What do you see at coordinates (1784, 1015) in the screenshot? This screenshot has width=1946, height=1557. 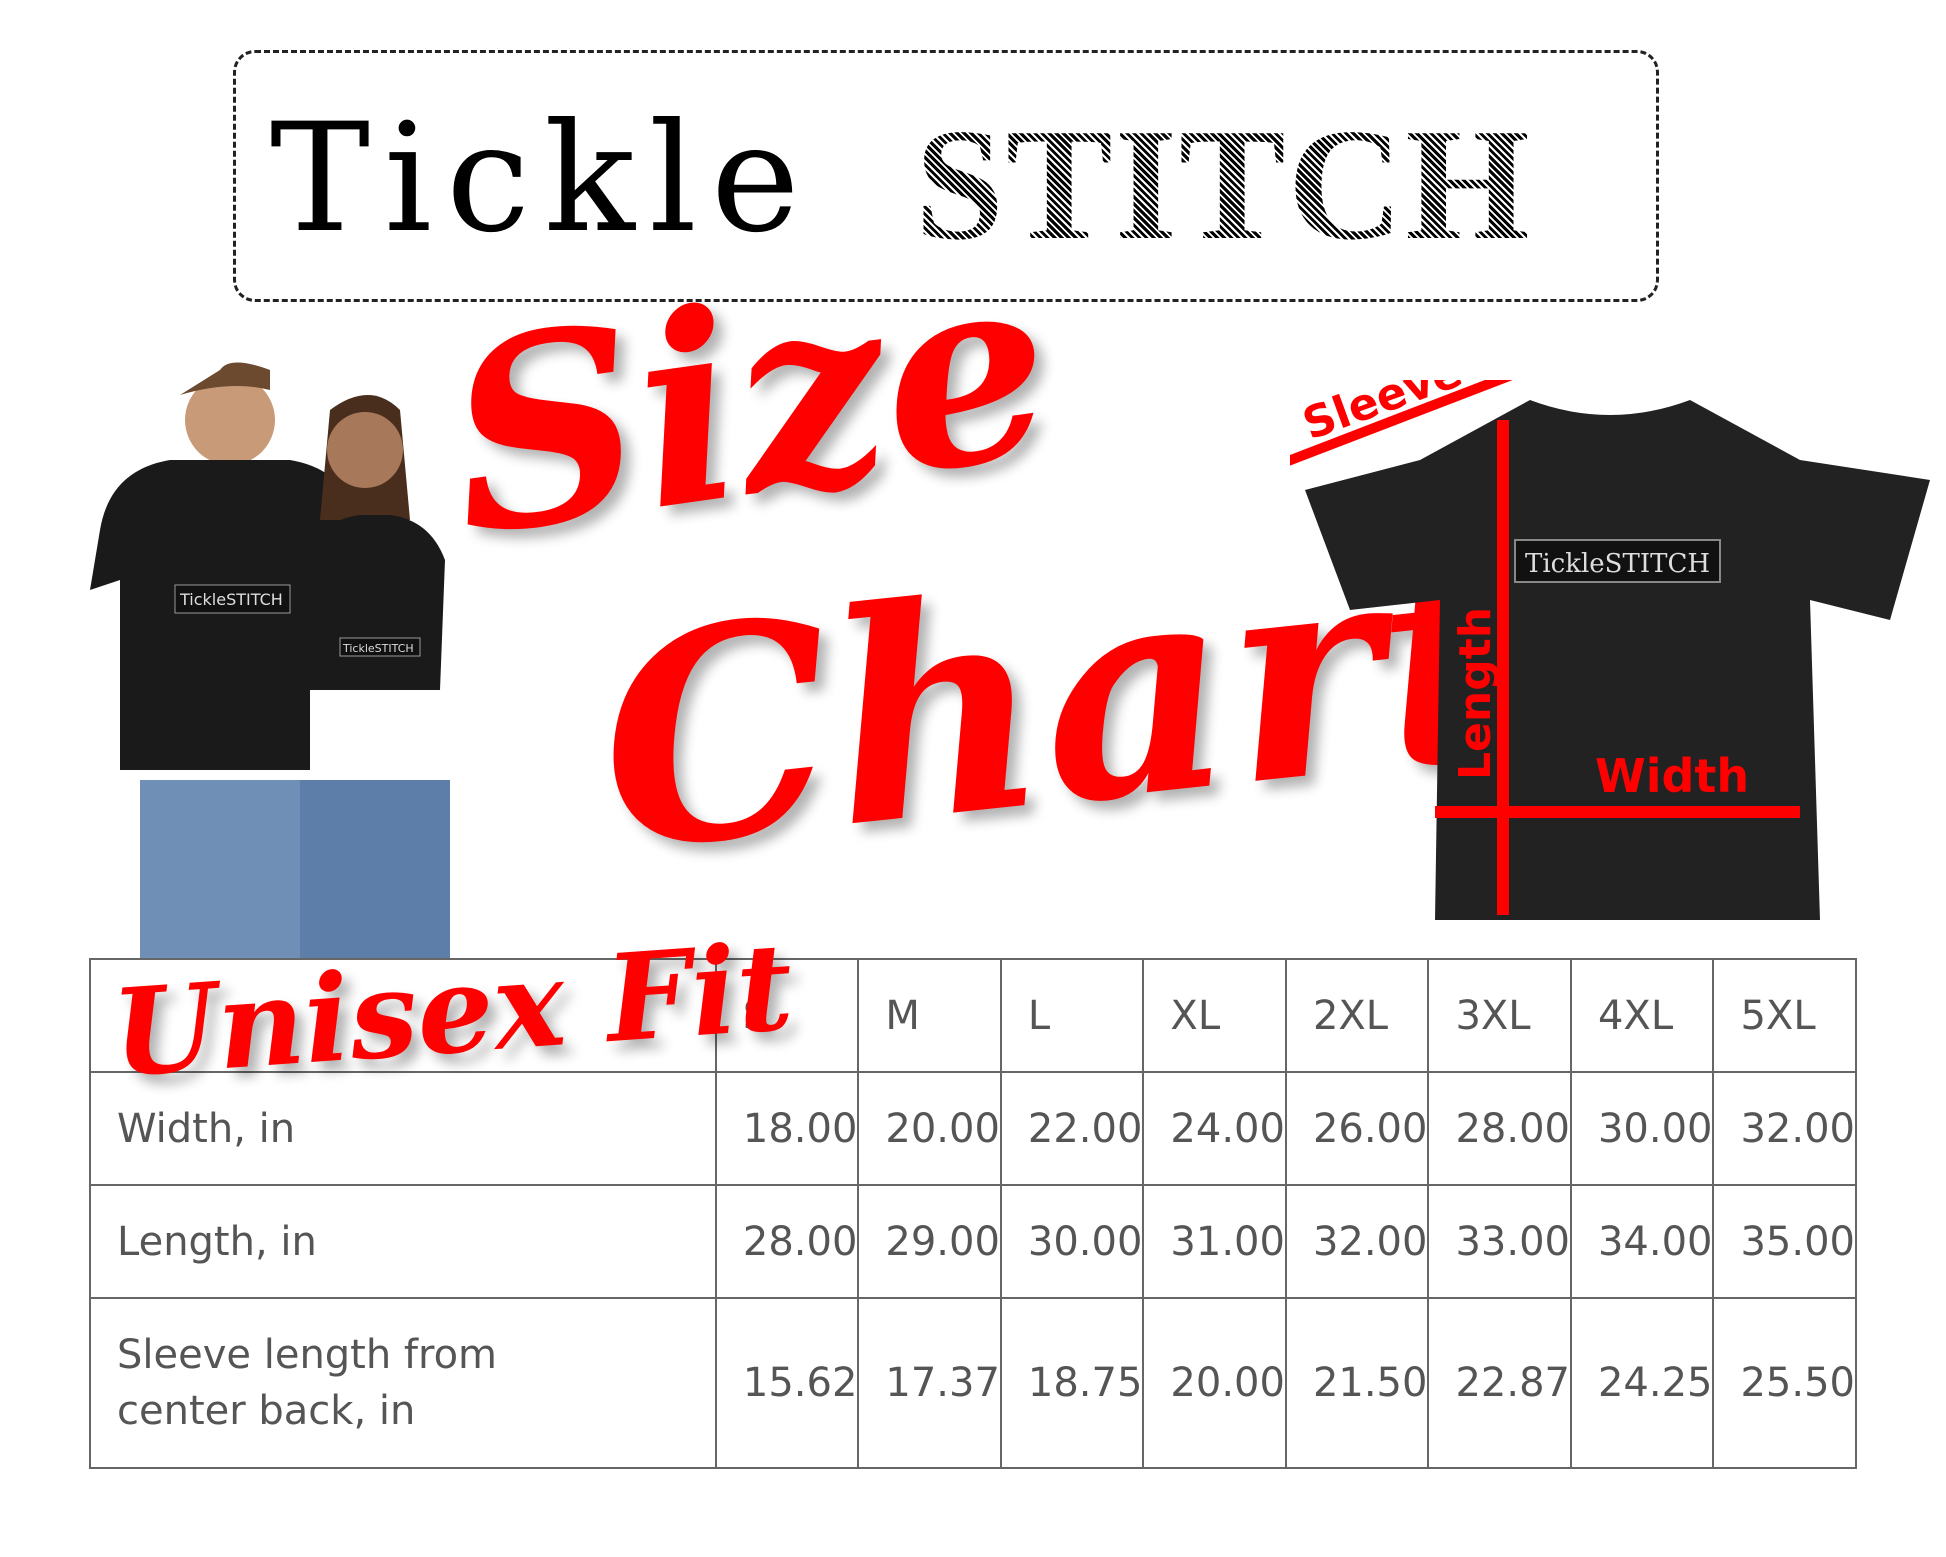 I see `size-header: 5XL` at bounding box center [1784, 1015].